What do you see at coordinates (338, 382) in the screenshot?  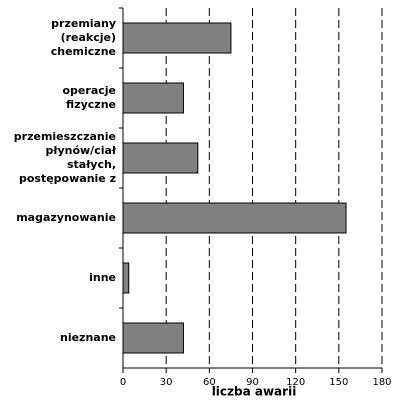 I see `x-tick-label: 150` at bounding box center [338, 382].